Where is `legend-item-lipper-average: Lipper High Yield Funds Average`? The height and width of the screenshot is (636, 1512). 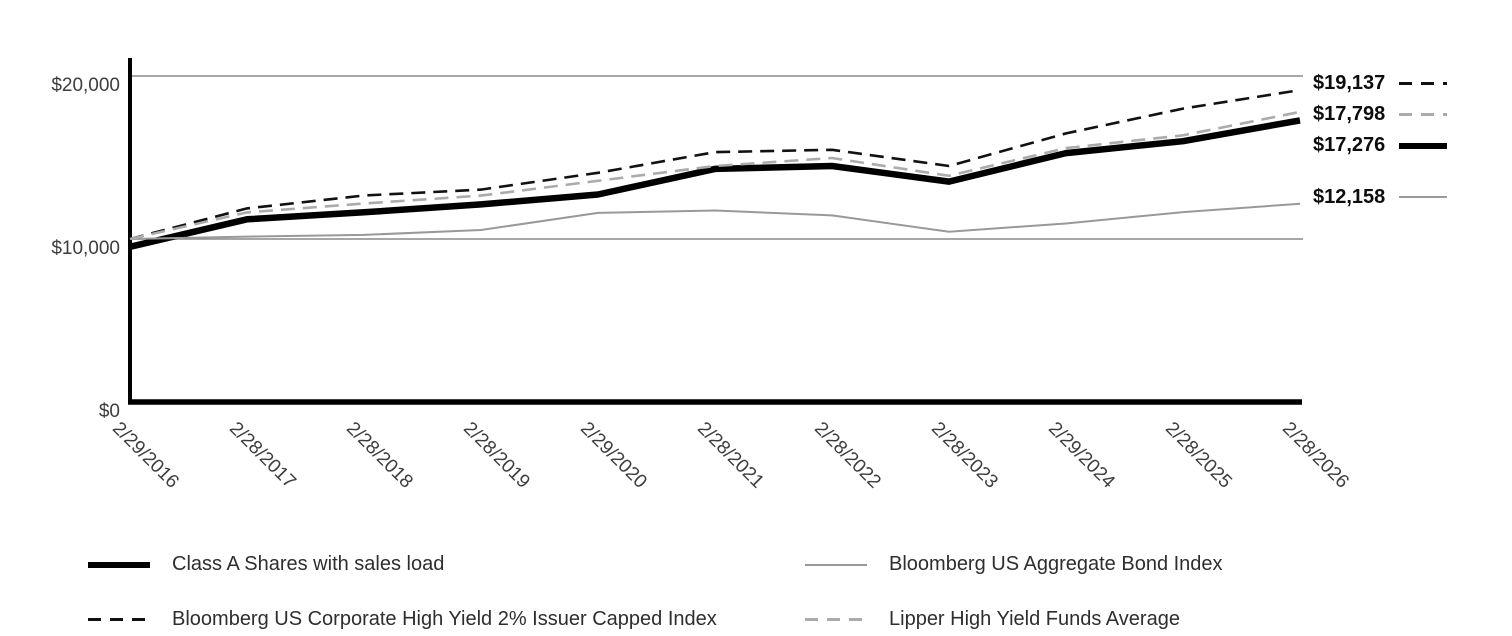
legend-item-lipper-average: Lipper High Yield Funds Average is located at coordinates (992, 619).